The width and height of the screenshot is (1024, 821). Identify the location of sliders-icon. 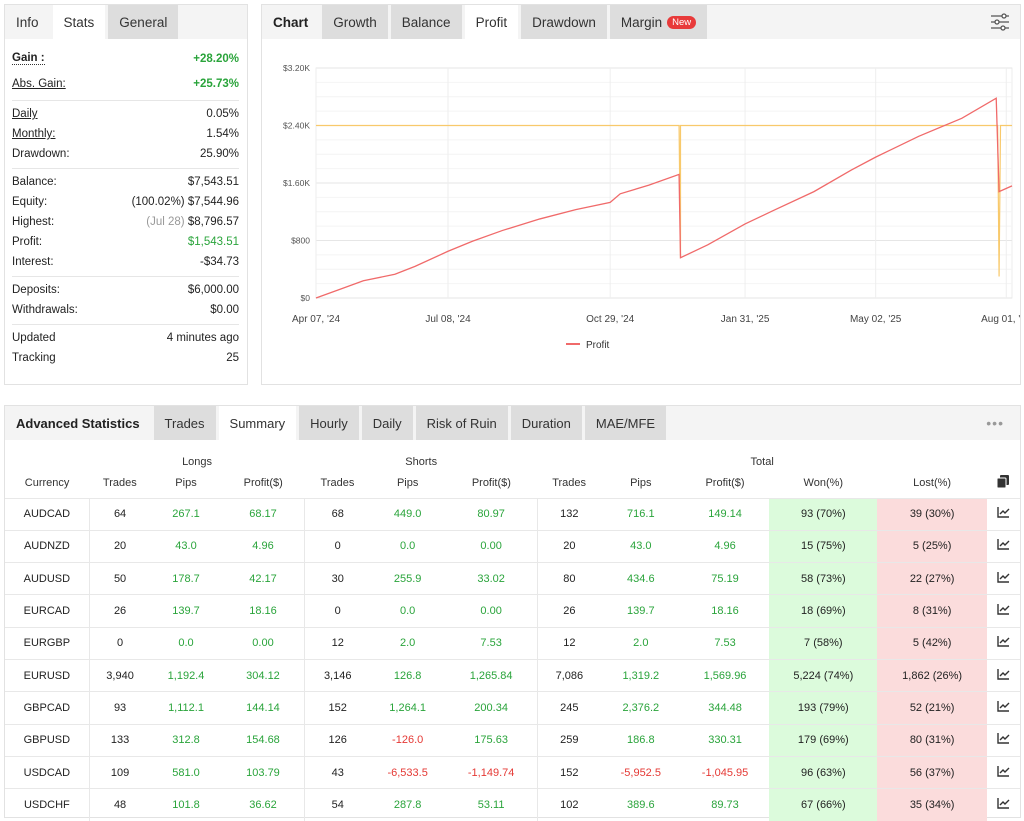
(1000, 22).